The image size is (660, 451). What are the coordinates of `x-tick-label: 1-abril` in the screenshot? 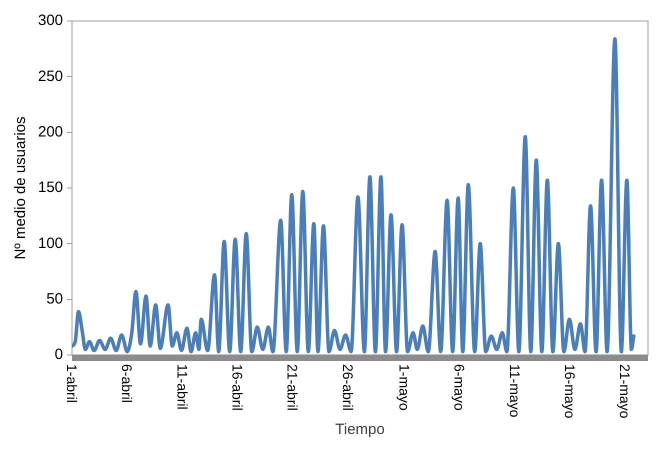 It's located at (72, 383).